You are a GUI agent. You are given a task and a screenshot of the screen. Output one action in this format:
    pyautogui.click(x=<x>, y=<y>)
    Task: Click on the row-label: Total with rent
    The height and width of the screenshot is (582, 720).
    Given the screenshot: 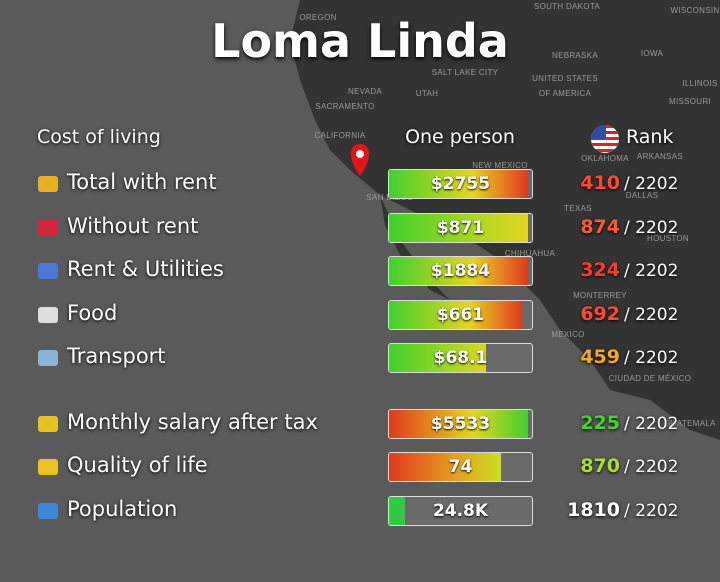 What is the action you would take?
    pyautogui.click(x=142, y=182)
    